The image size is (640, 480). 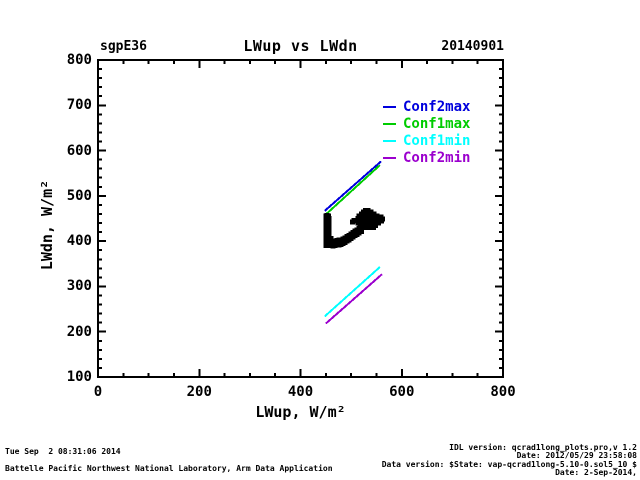 I want to click on timestamp-text: Tue Sep 2 08:31:06 2014, so click(x=63, y=451).